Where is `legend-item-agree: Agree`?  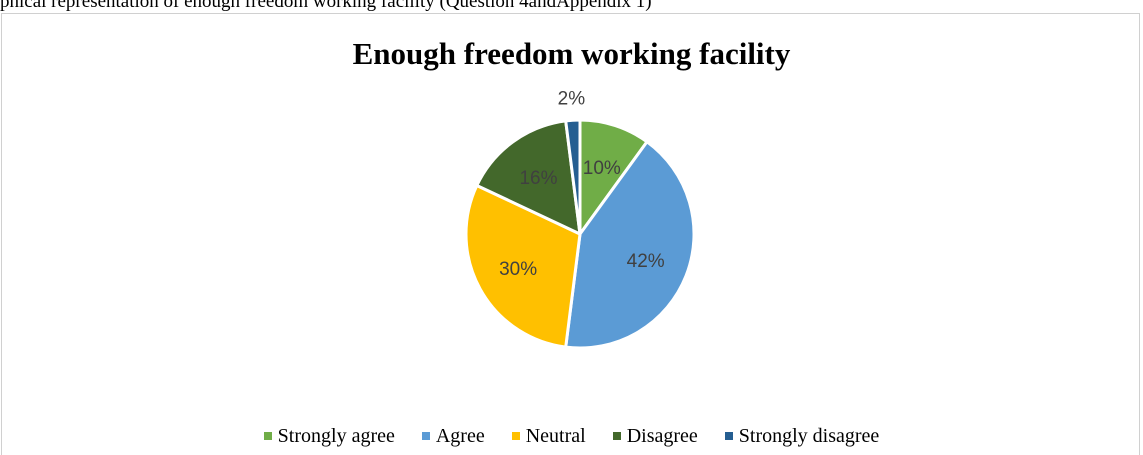 legend-item-agree: Agree is located at coordinates (453, 436).